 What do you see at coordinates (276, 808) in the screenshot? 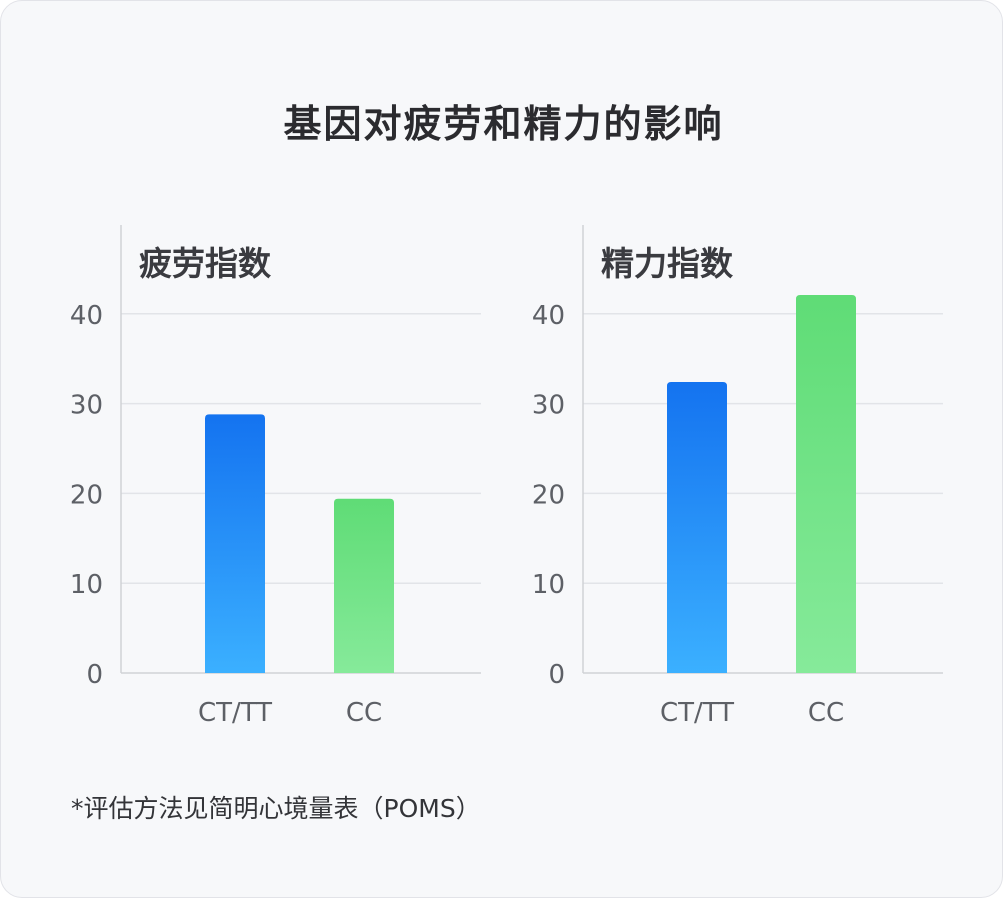
I see `footnote: *评估方法见简明心境量表（POMS）` at bounding box center [276, 808].